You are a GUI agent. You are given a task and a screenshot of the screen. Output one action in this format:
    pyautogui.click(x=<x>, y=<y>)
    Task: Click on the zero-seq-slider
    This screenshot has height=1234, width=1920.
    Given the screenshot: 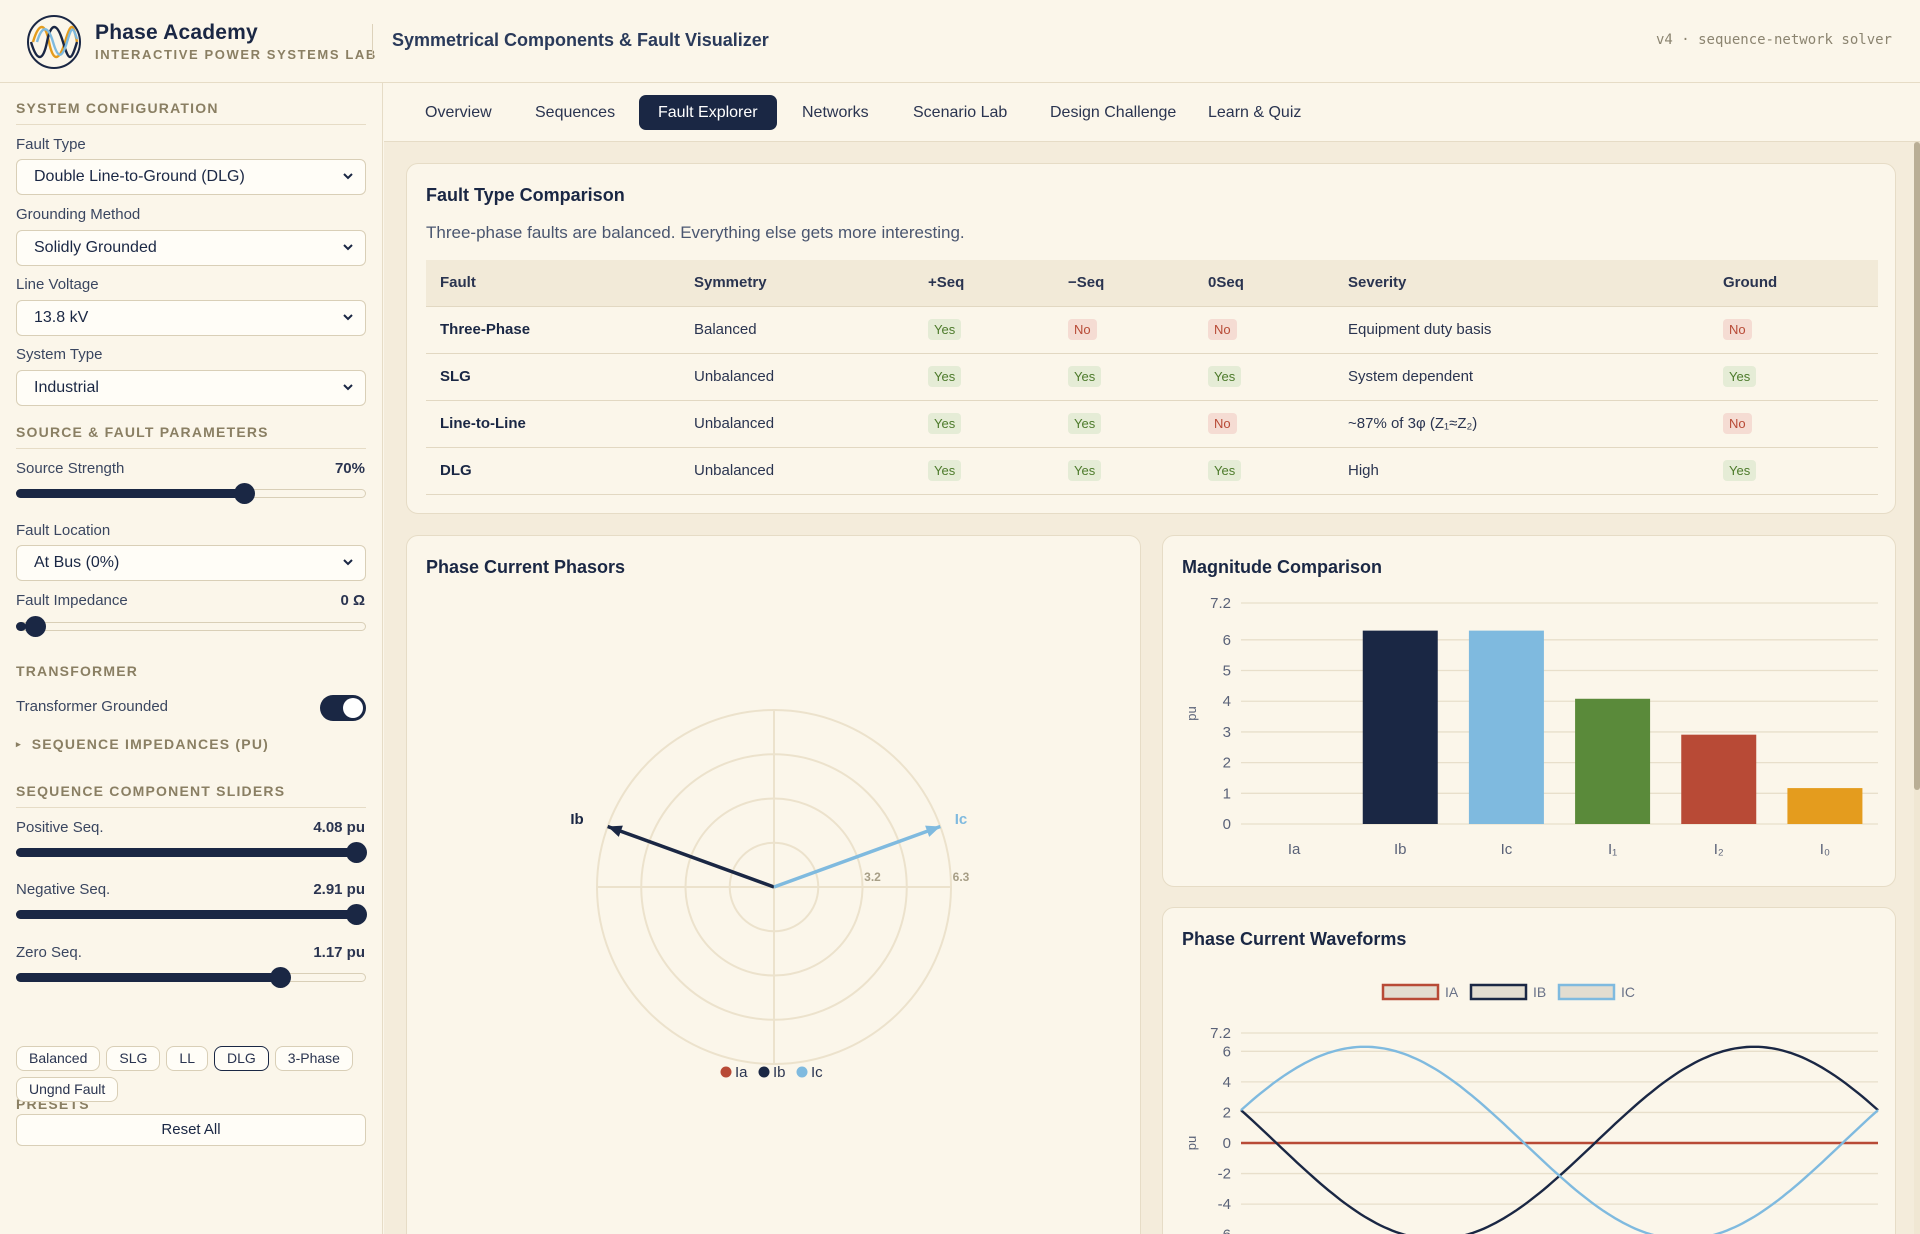 What is the action you would take?
    pyautogui.click(x=191, y=977)
    